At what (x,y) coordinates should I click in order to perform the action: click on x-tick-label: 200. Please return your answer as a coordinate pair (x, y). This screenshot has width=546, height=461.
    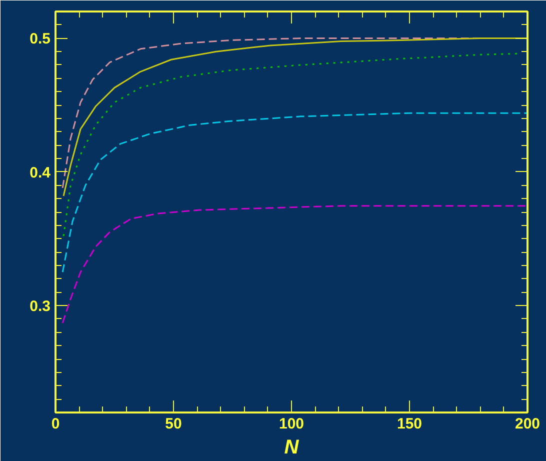
    Looking at the image, I should click on (527, 424).